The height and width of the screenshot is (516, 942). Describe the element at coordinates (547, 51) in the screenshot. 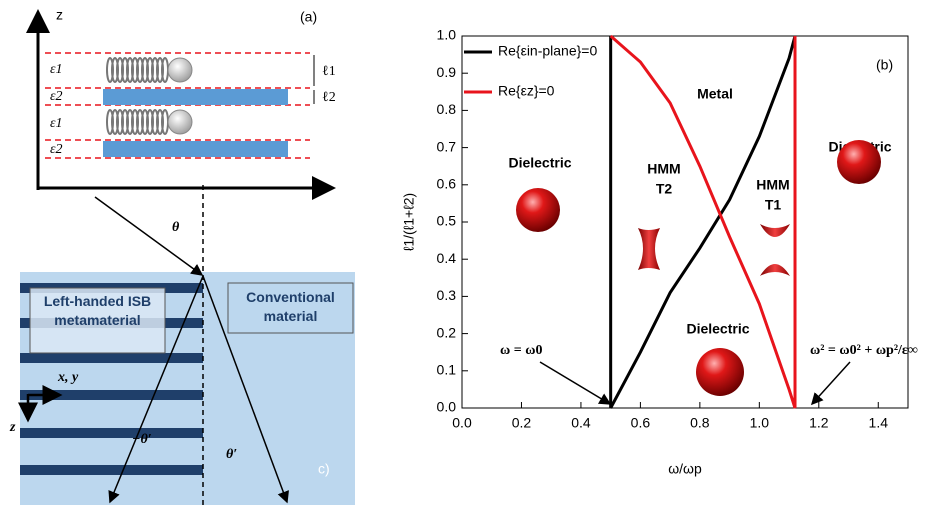

I see `legend-label: Re{εin-plane}=0` at that location.